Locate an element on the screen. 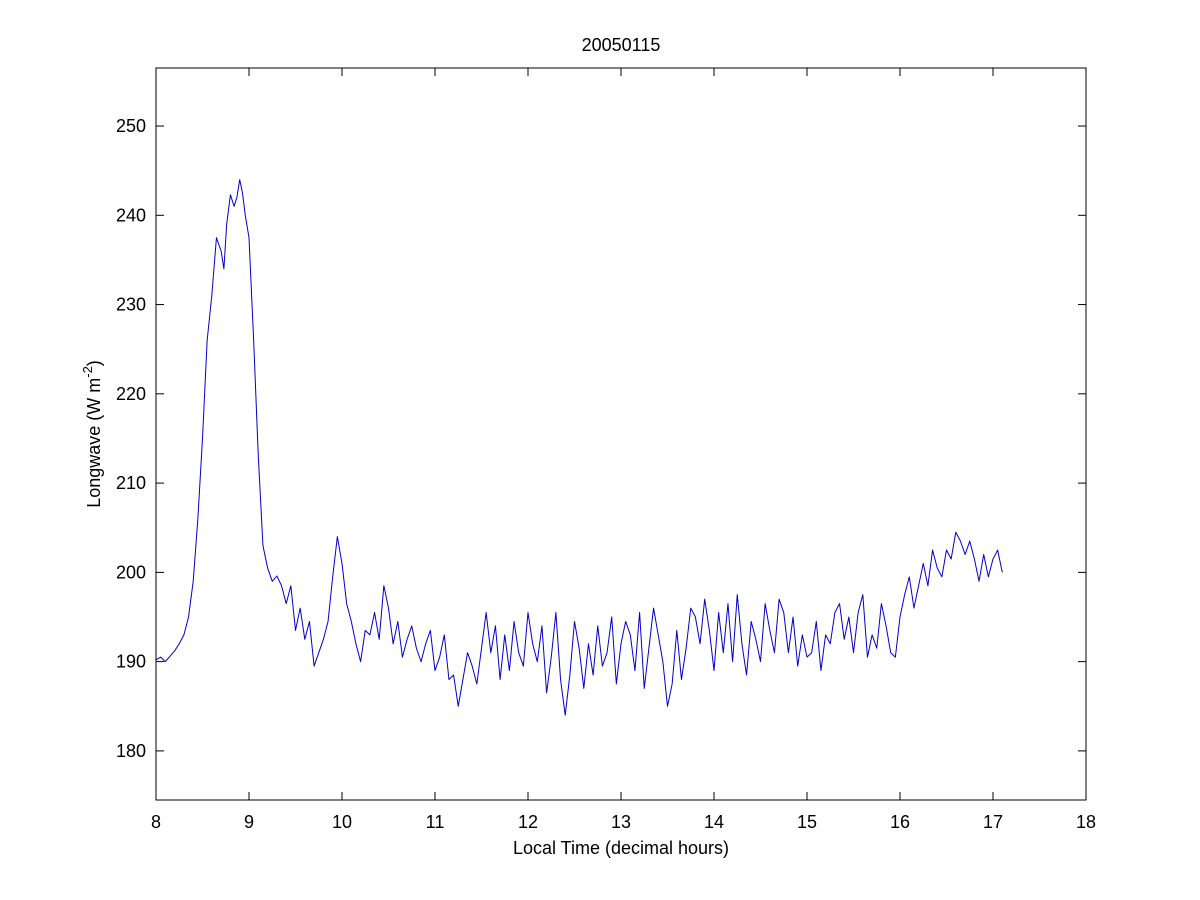 The width and height of the screenshot is (1200, 900). y-tick-label: 180 is located at coordinates (131, 751).